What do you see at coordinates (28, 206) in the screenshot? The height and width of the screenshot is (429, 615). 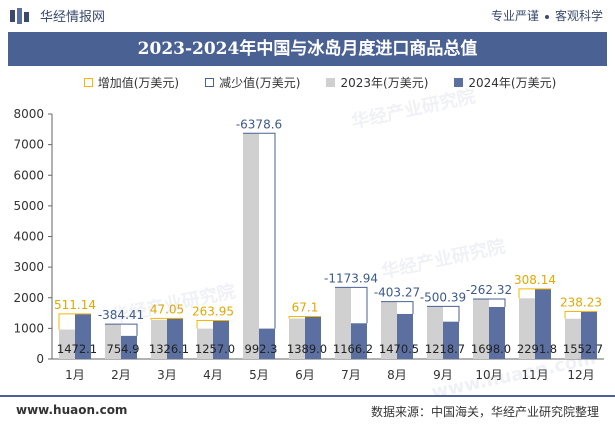 I see `y-tick-label-5: 5000` at bounding box center [28, 206].